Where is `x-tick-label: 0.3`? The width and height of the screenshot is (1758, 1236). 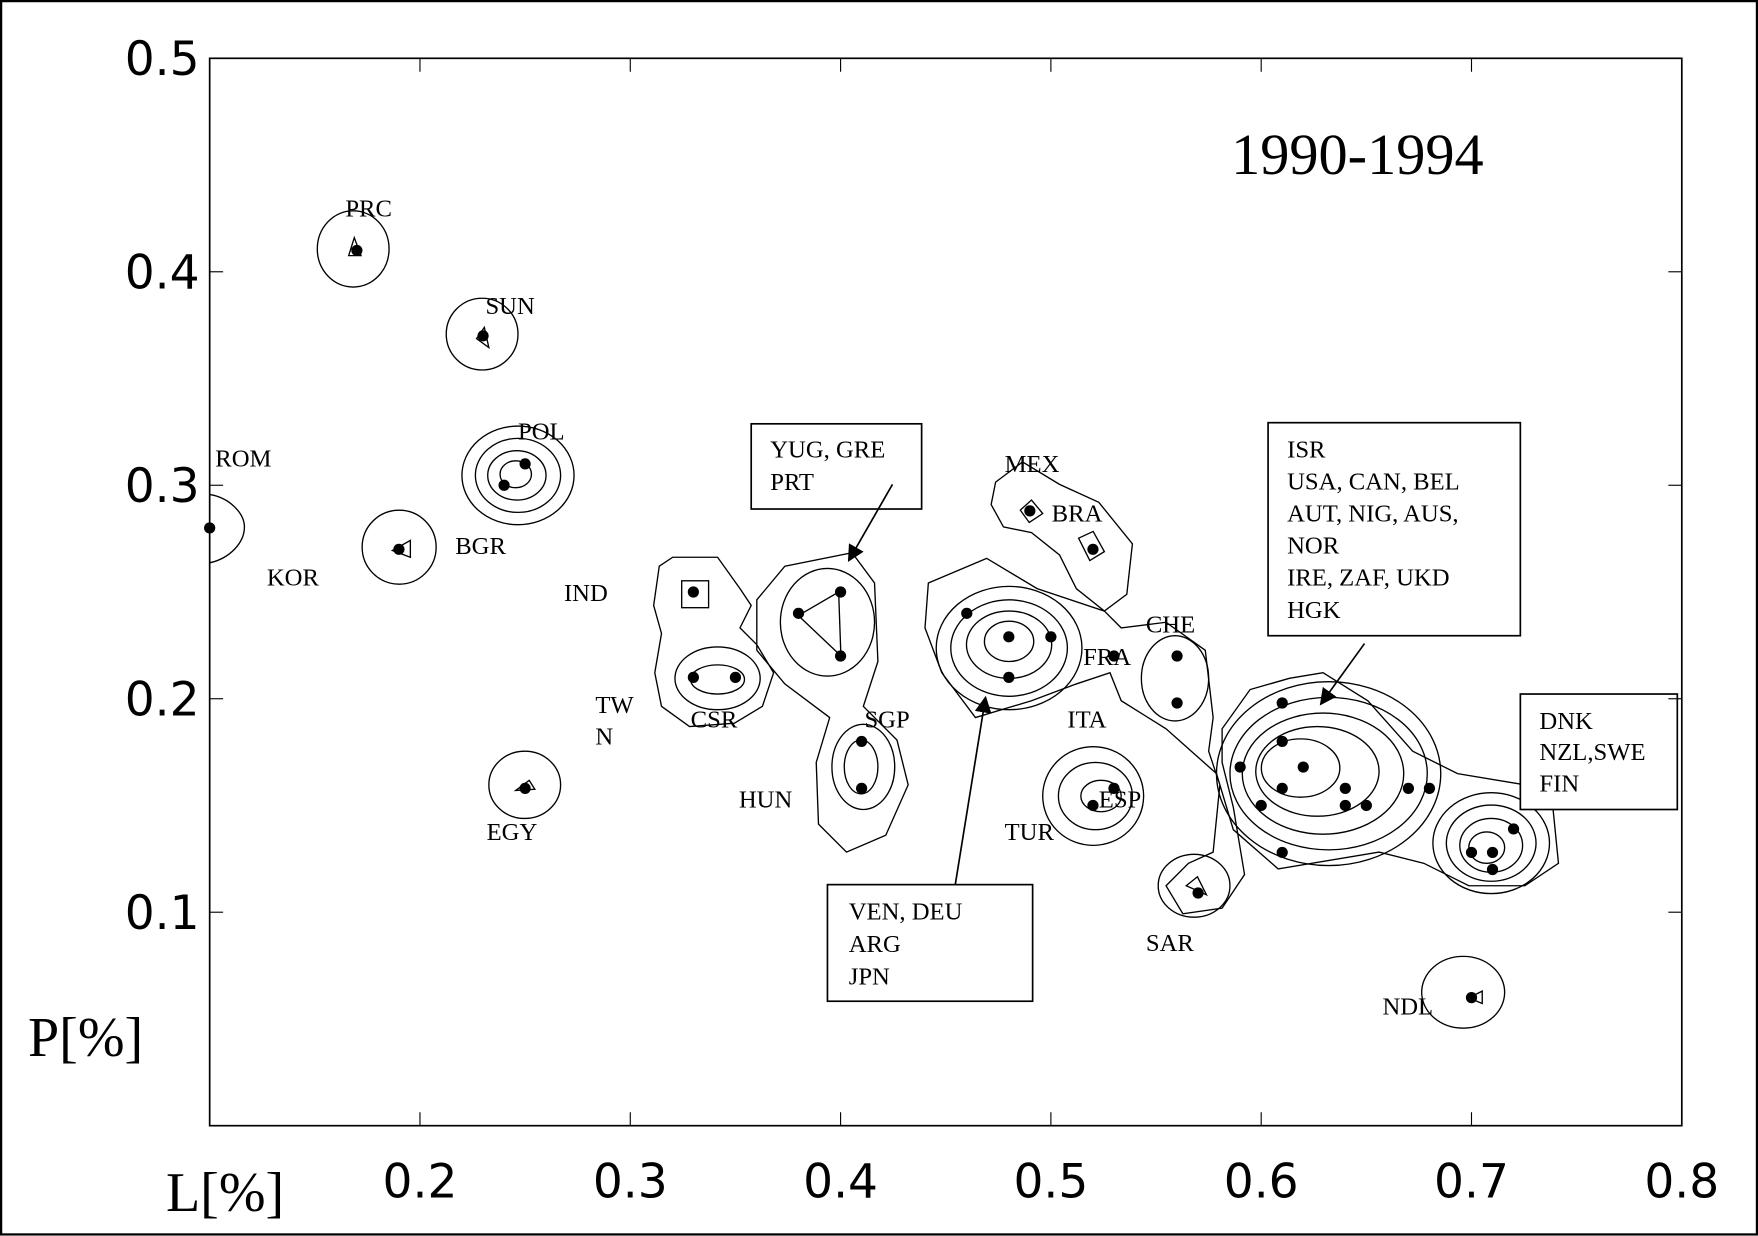 x-tick-label: 0.3 is located at coordinates (630, 1181).